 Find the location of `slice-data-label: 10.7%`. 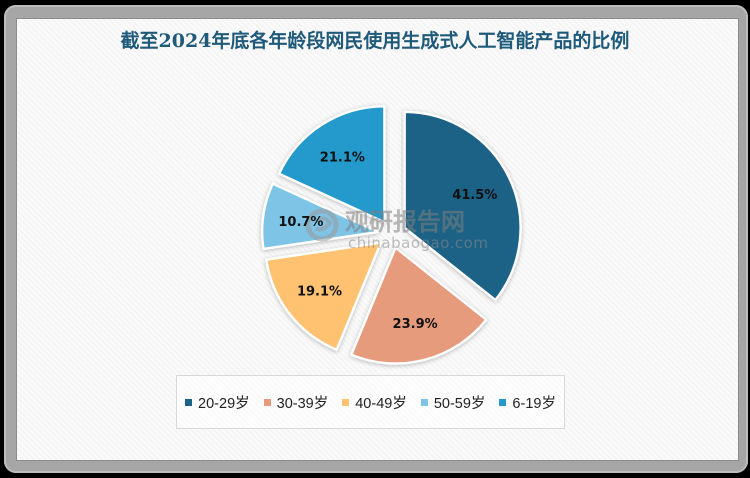

slice-data-label: 10.7% is located at coordinates (300, 222).